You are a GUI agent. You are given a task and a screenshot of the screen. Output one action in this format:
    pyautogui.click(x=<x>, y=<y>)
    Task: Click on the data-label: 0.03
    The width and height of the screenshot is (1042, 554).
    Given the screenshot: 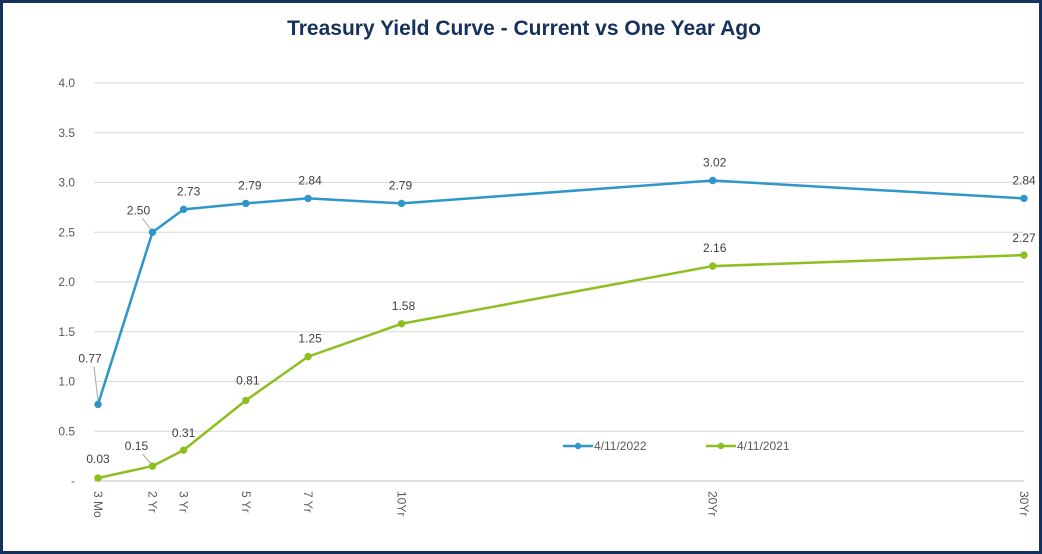 What is the action you would take?
    pyautogui.click(x=98, y=459)
    